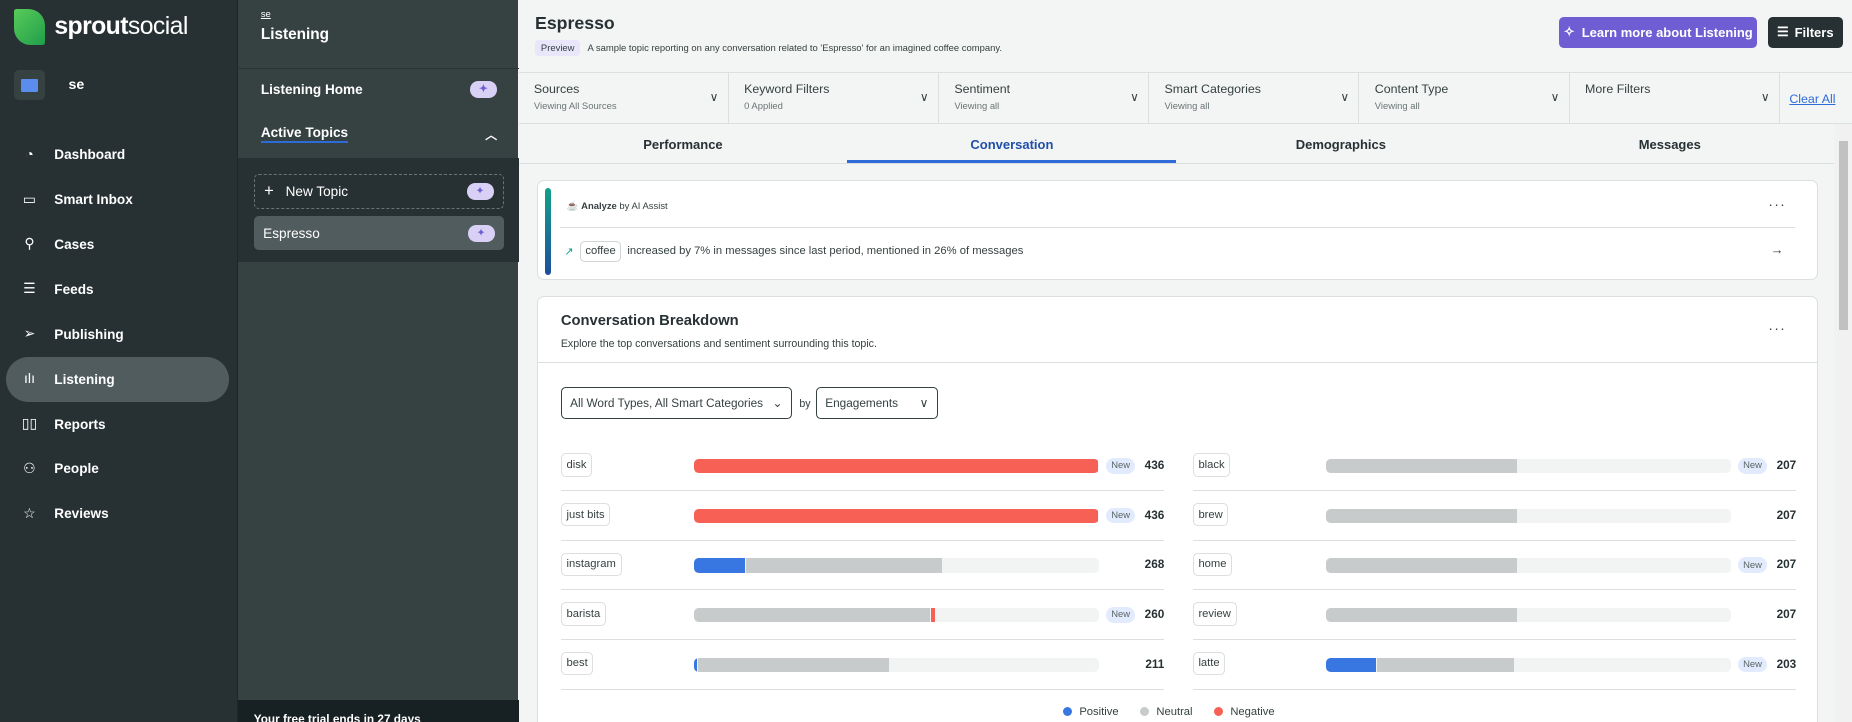 This screenshot has height=722, width=1852. I want to click on word-type-dropdown: All Word Types, All Smart Categories ⌄, so click(676, 403).